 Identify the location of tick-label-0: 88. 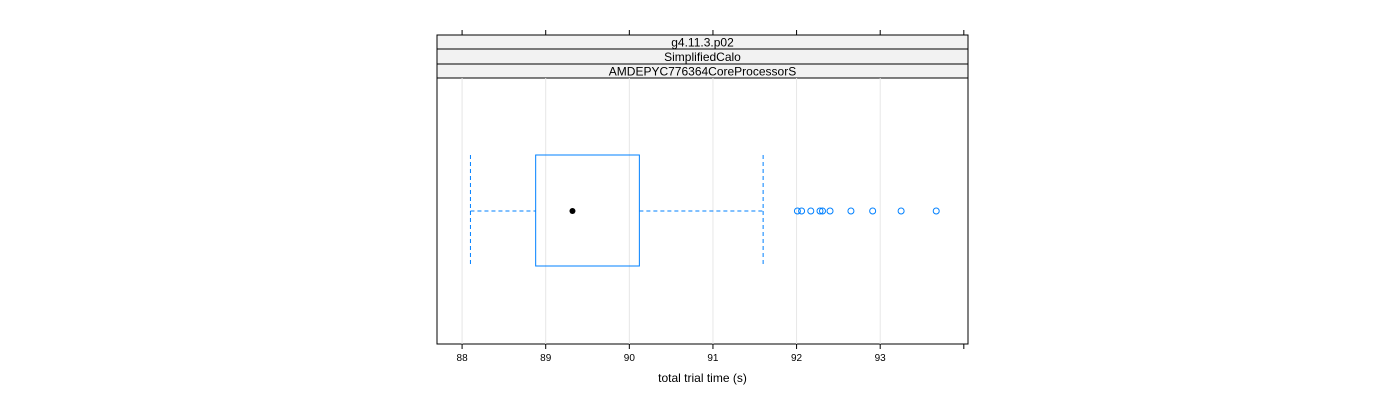
(463, 358).